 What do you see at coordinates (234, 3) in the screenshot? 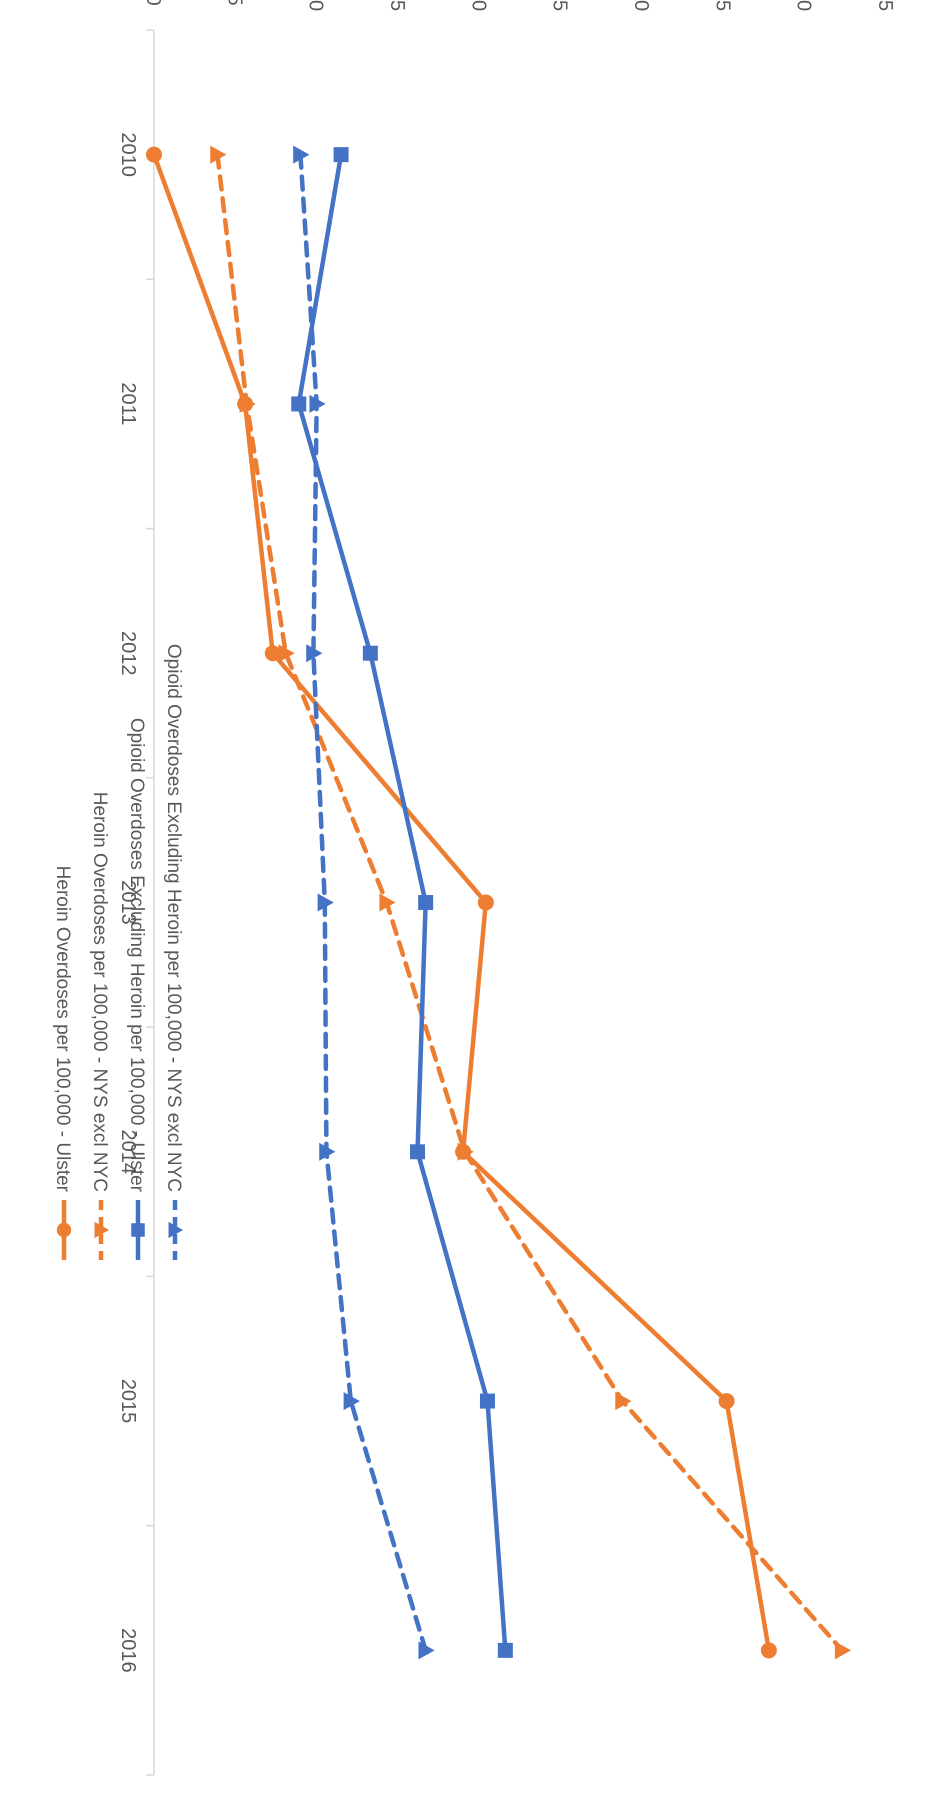
I see `y-tick-label: 5` at bounding box center [234, 3].